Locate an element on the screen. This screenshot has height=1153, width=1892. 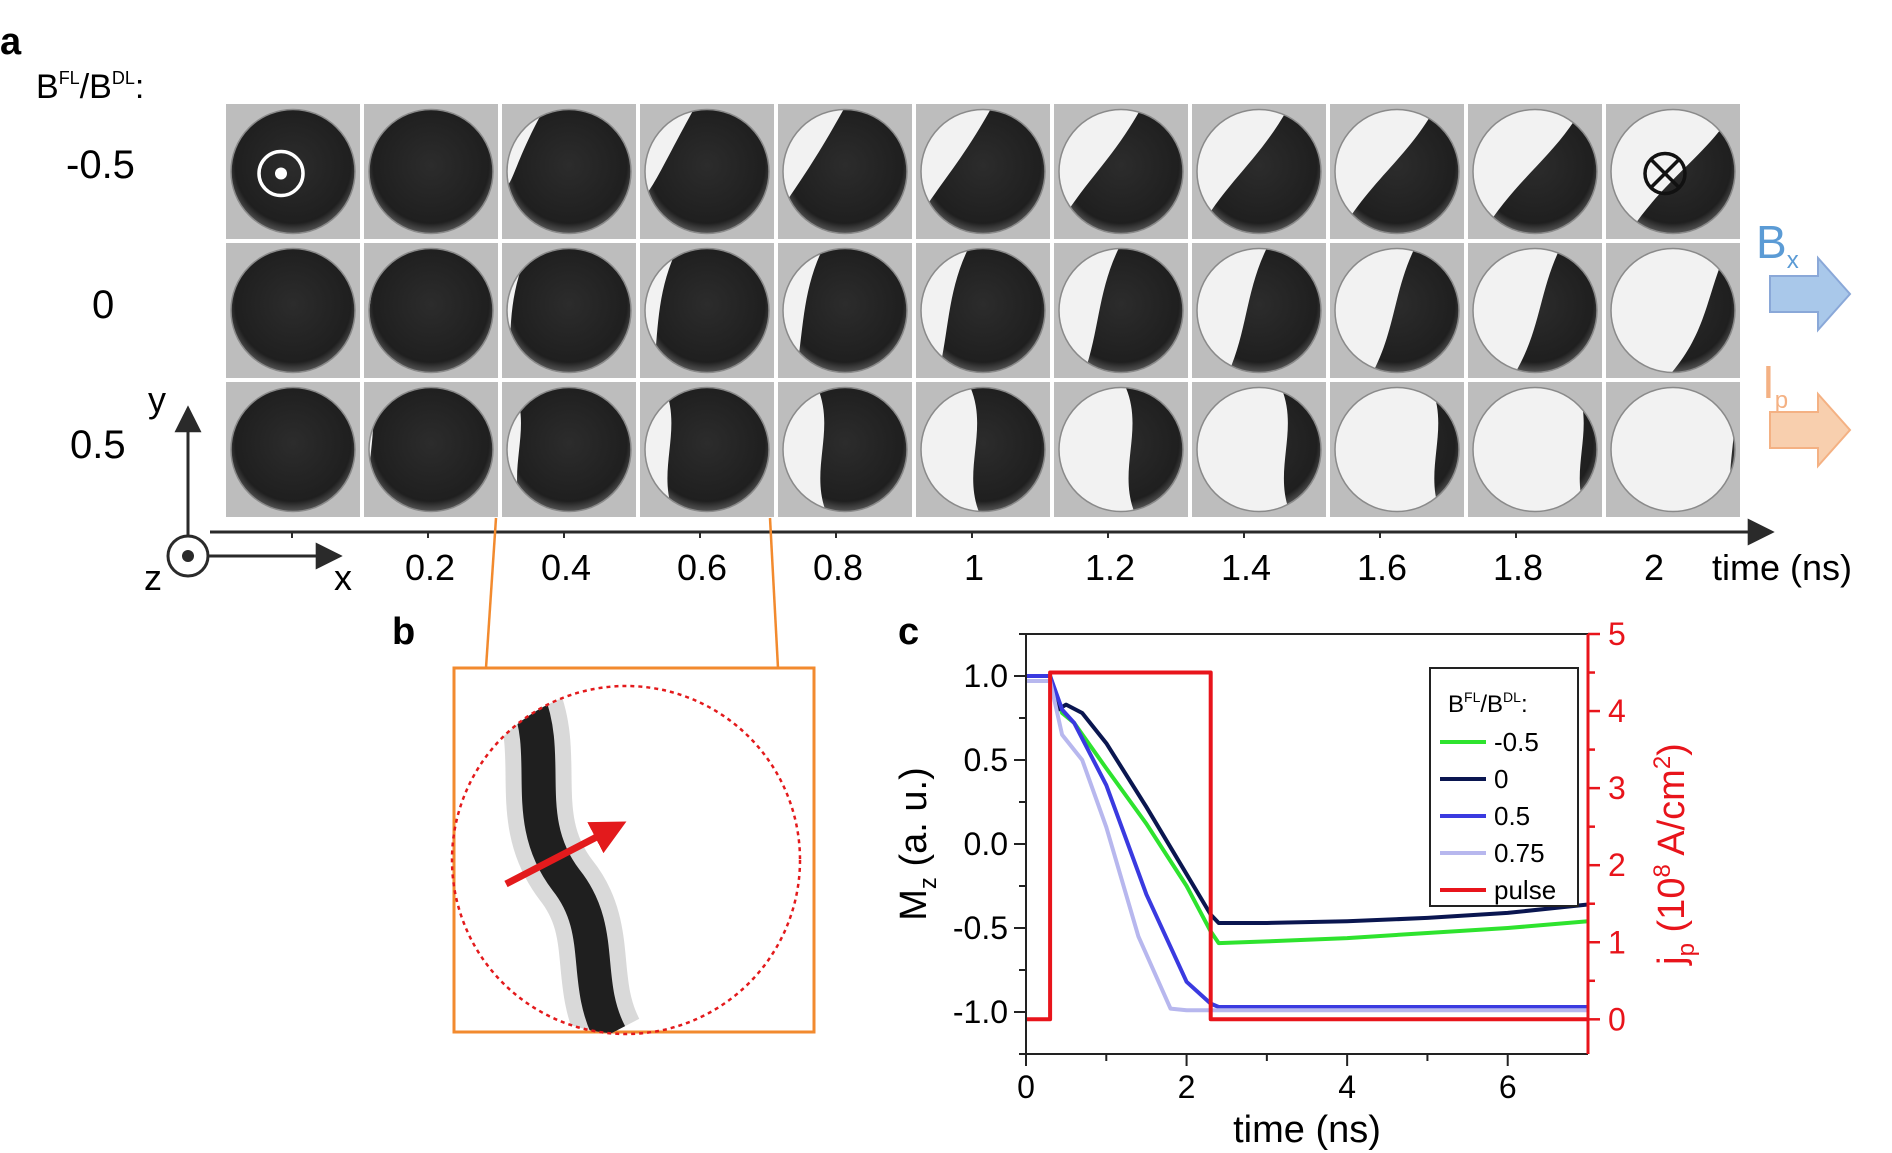
legend-label: pulse is located at coordinates (1525, 890).